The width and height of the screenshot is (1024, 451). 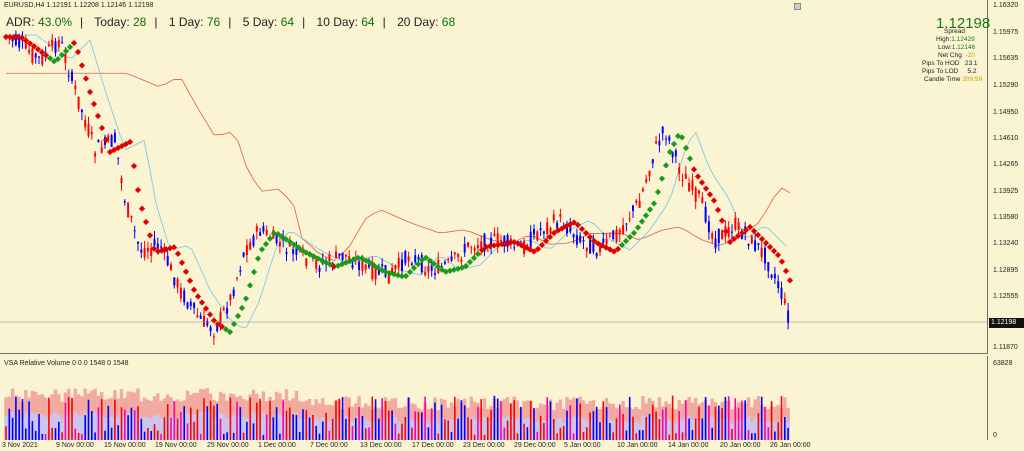 I want to click on day5-label: 5 Day:, so click(x=260, y=22).